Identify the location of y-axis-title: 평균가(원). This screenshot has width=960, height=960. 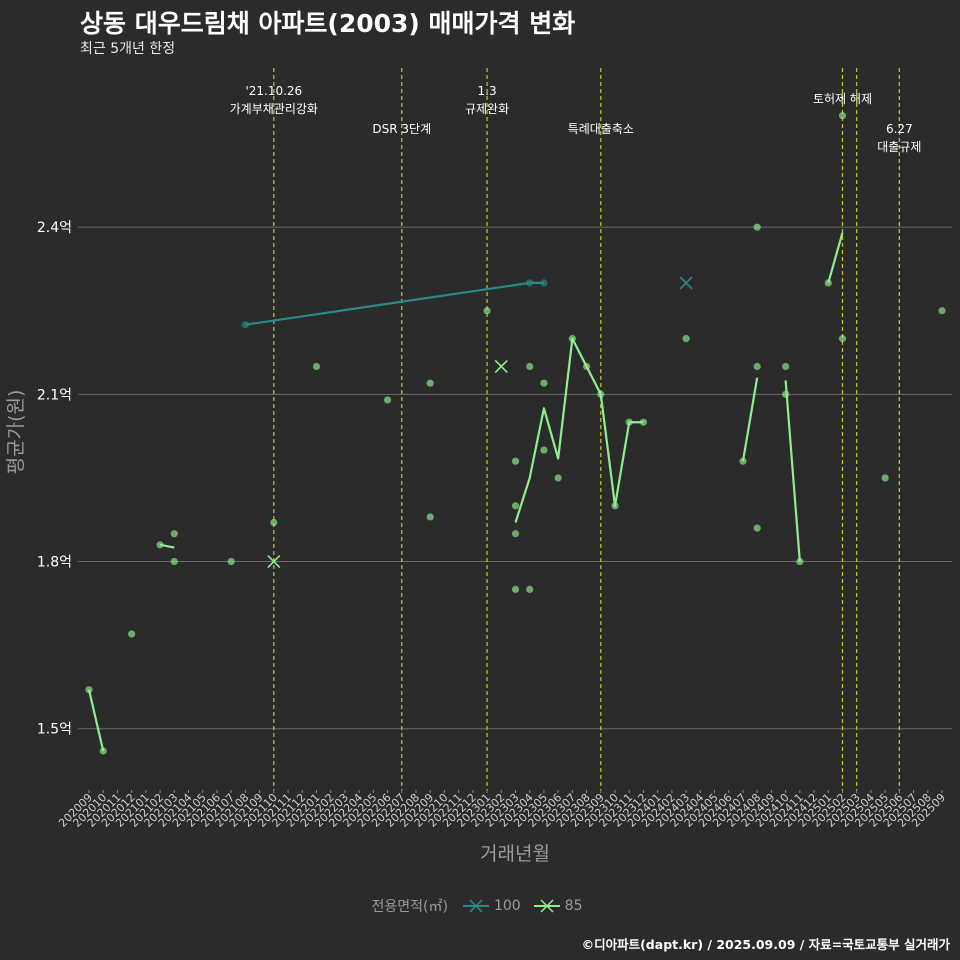
(16, 432).